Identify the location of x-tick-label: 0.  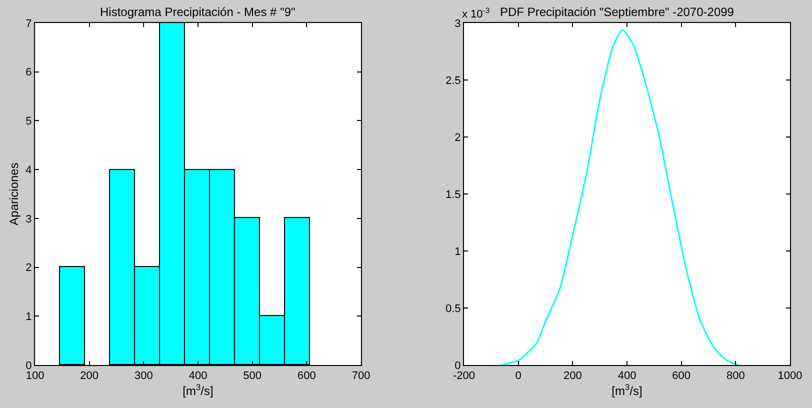
(518, 376).